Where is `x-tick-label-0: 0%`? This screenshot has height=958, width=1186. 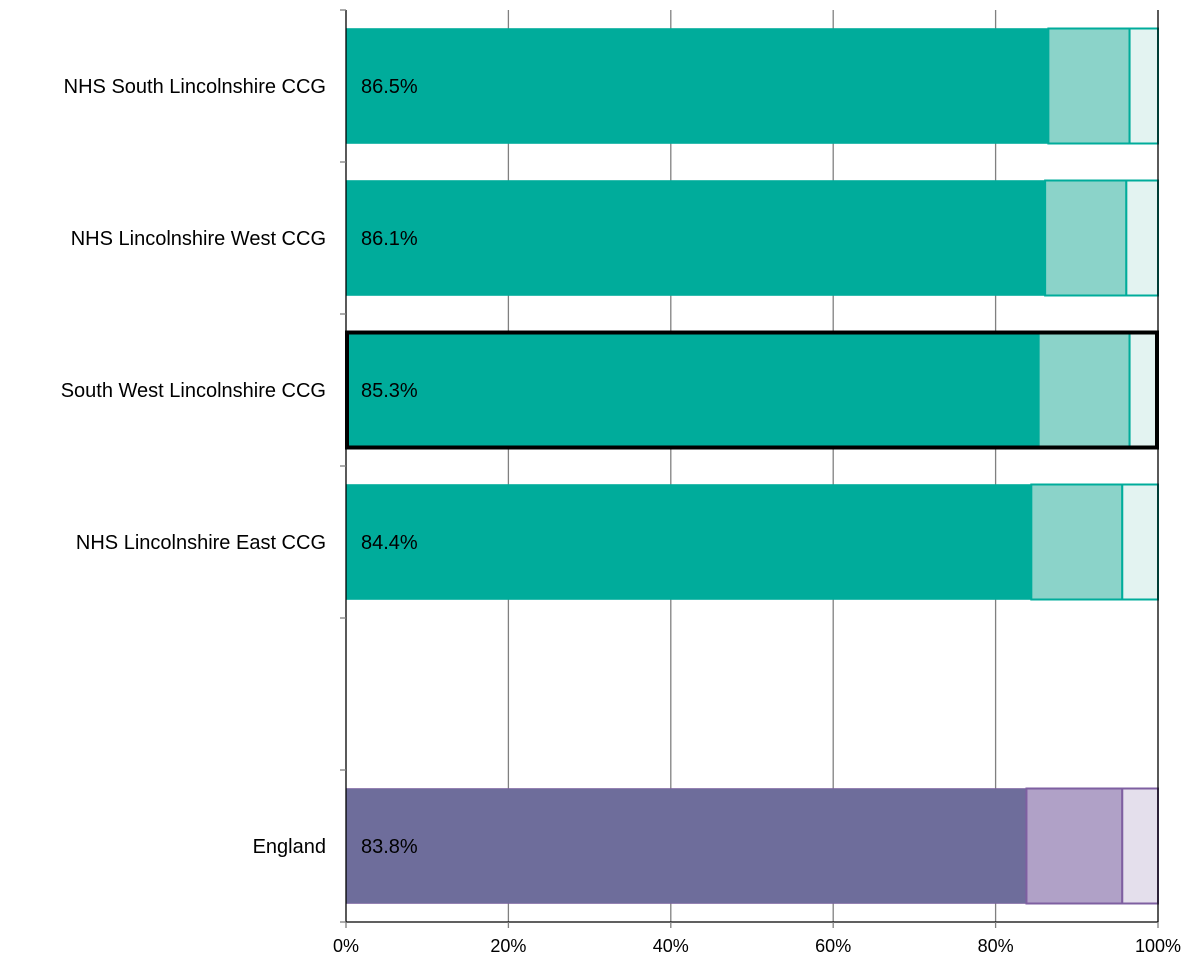
x-tick-label-0: 0% is located at coordinates (346, 946).